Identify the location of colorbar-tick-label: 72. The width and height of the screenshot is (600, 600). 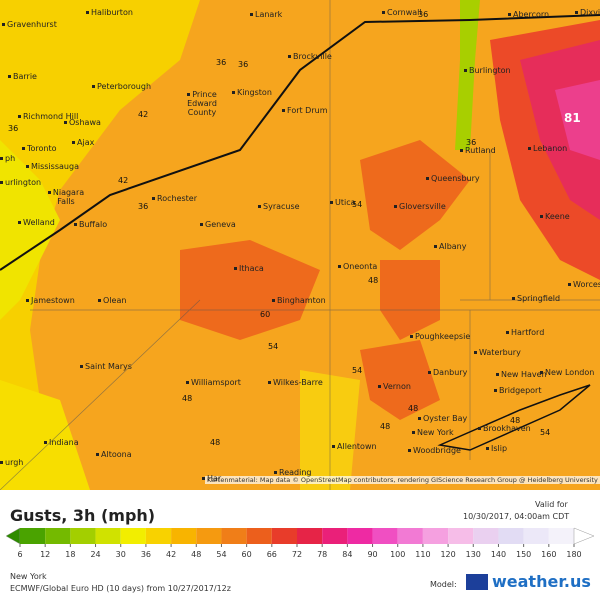
(297, 554).